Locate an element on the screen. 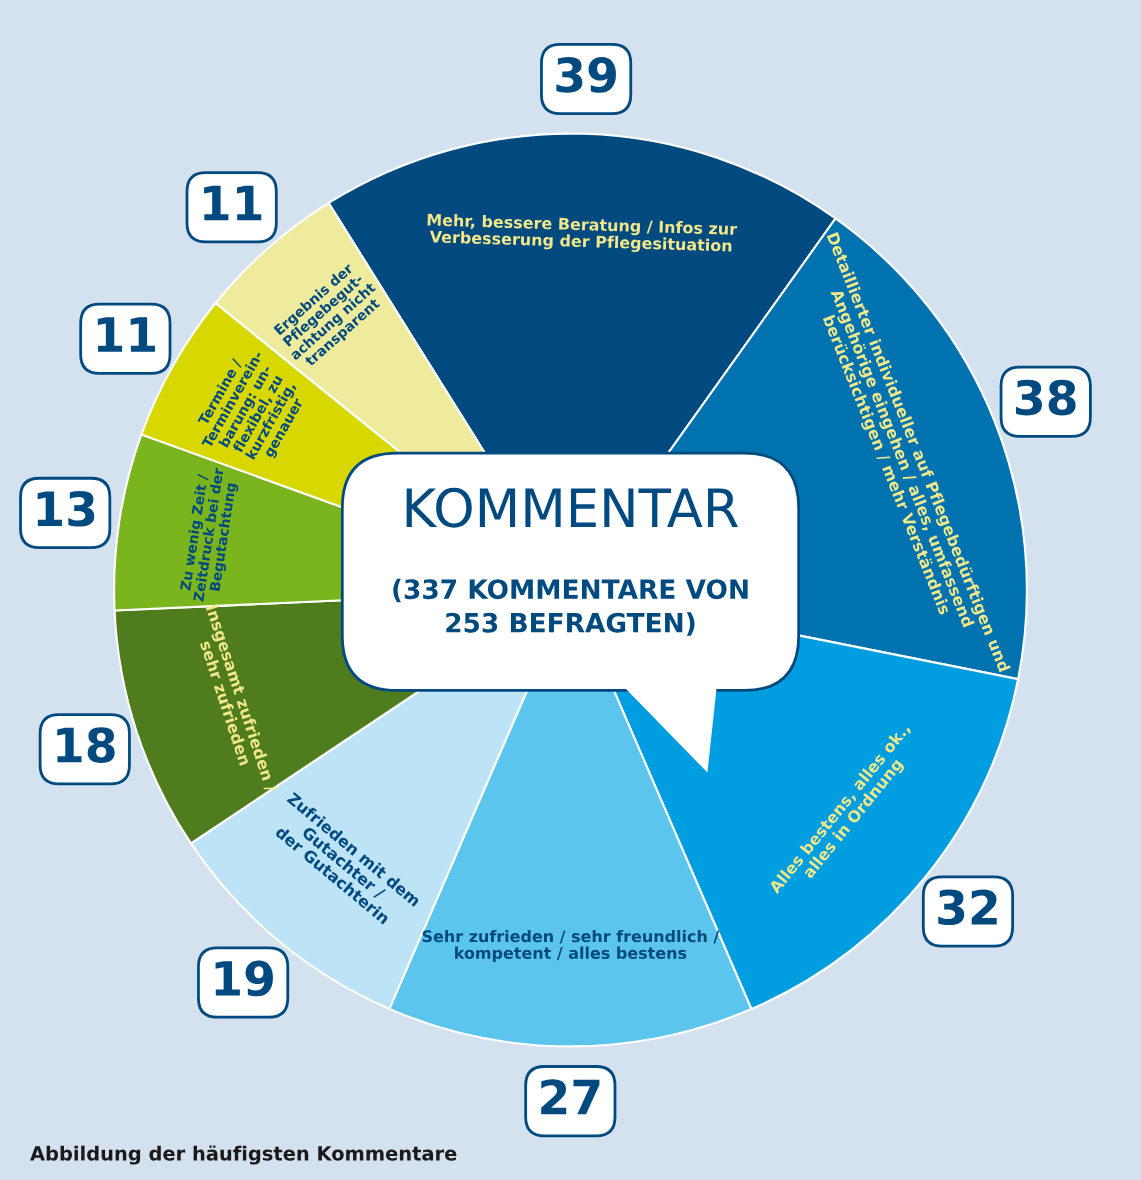 This screenshot has width=1141, height=1180. data-label: 19 is located at coordinates (244, 978).